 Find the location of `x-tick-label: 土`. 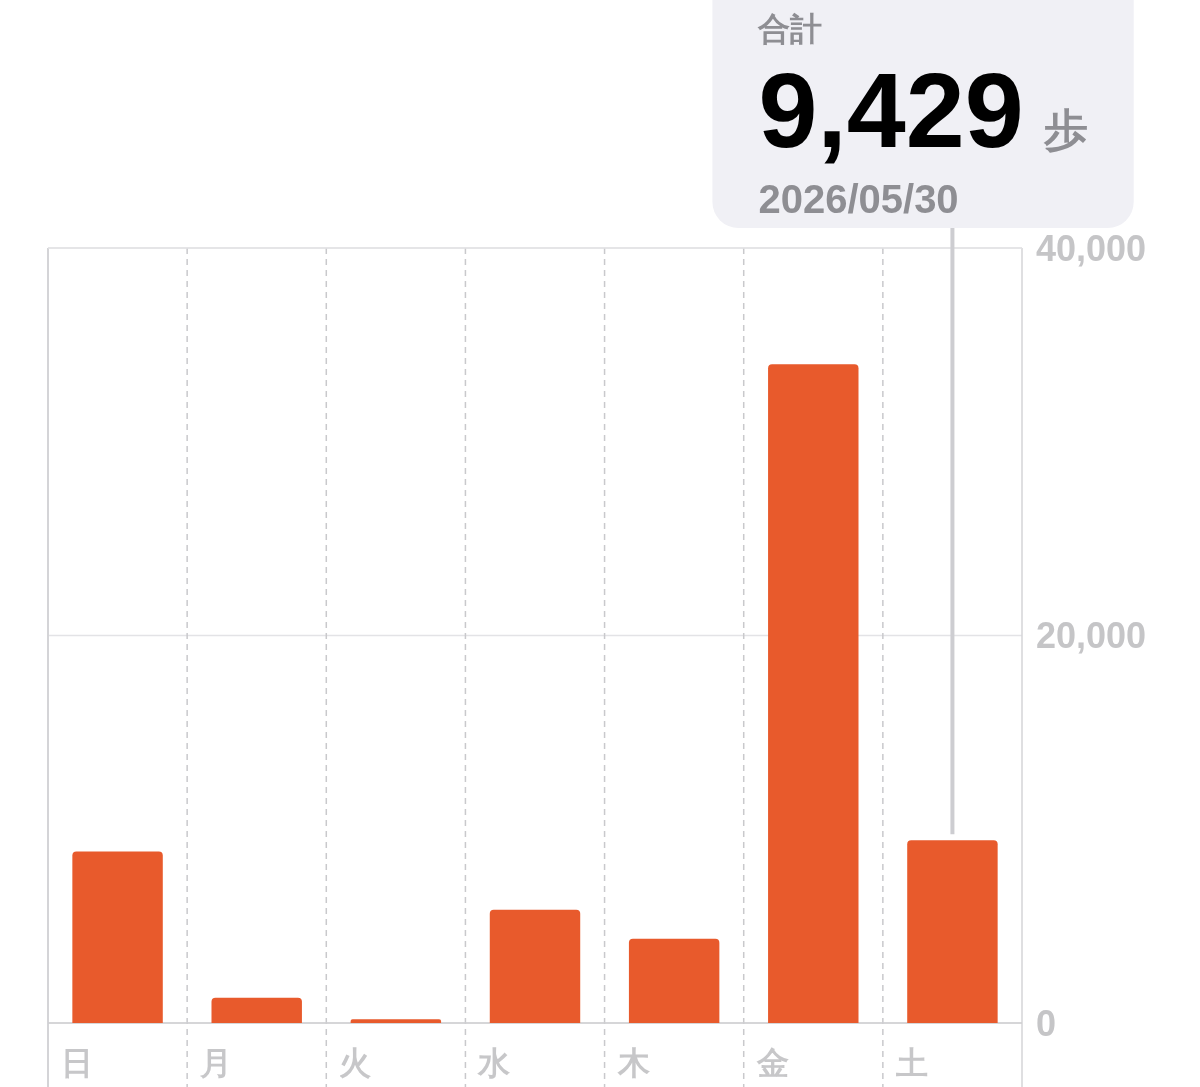

x-tick-label: 土 is located at coordinates (911, 1063).